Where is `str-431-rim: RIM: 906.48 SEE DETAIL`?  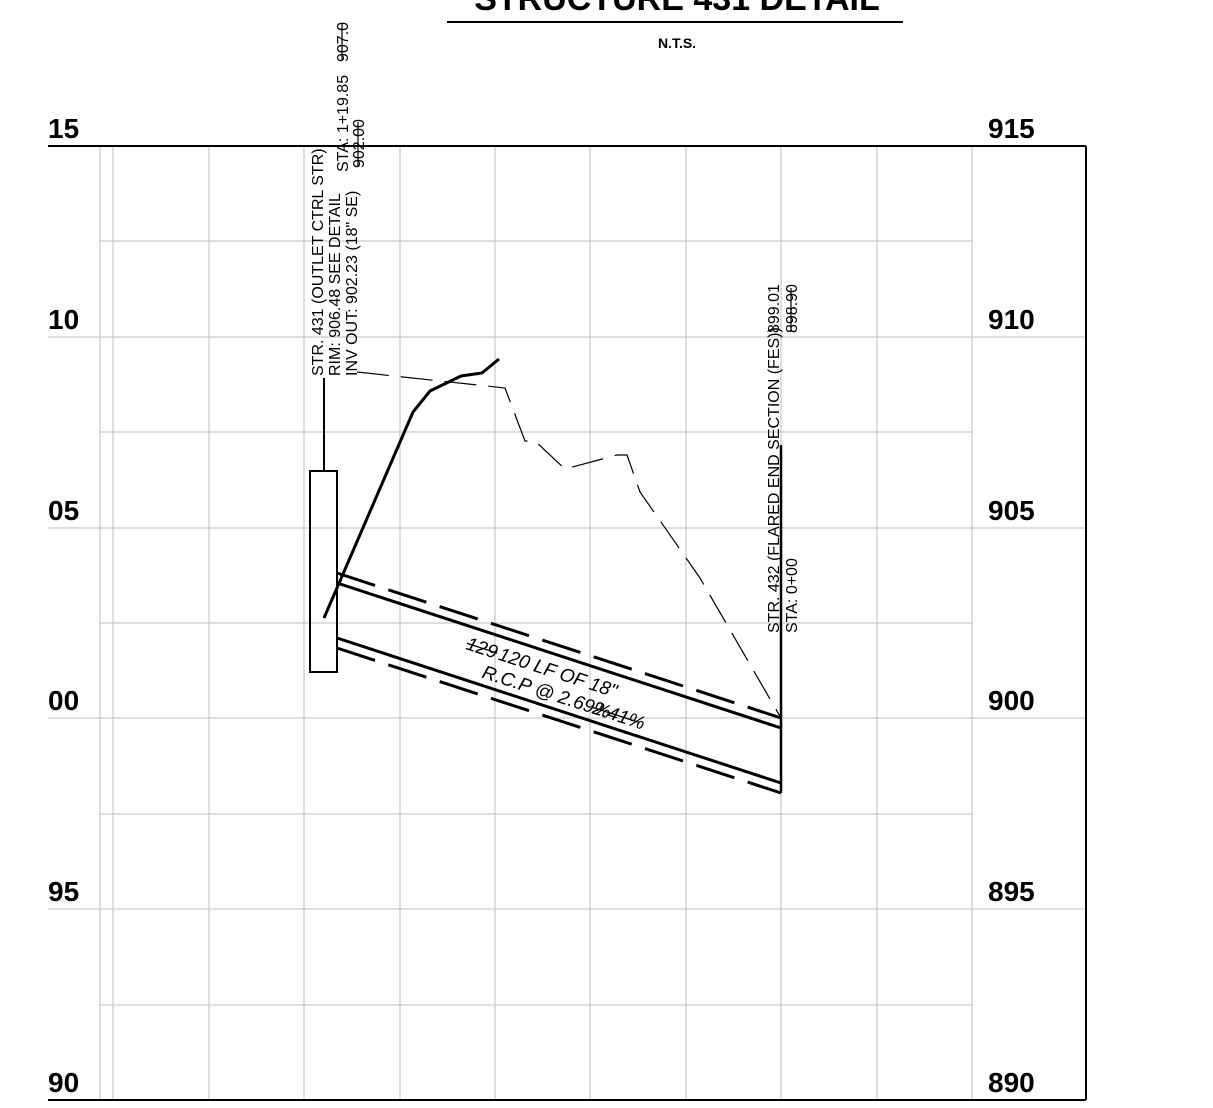
str-431-rim: RIM: 906.48 SEE DETAIL is located at coordinates (335, 284).